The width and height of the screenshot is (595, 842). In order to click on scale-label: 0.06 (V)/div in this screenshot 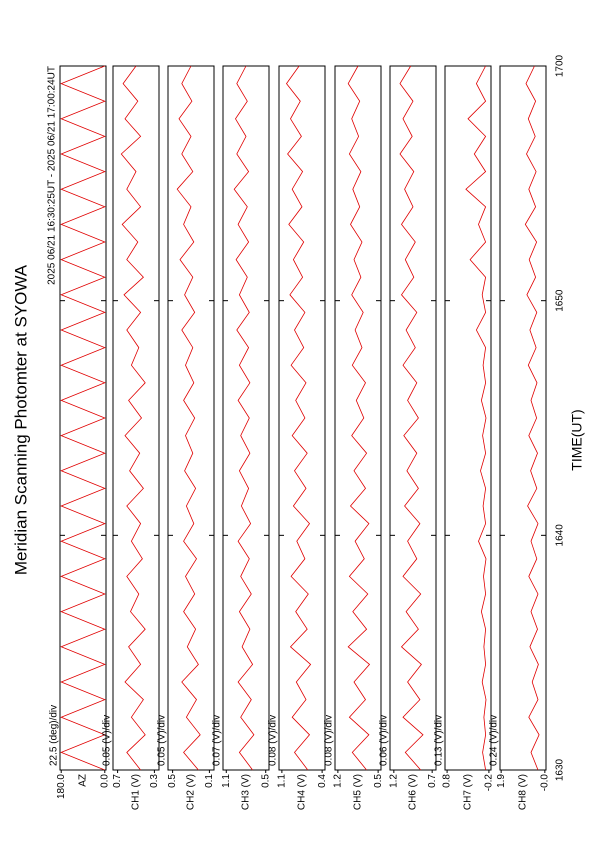, I will do `click(384, 740)`.